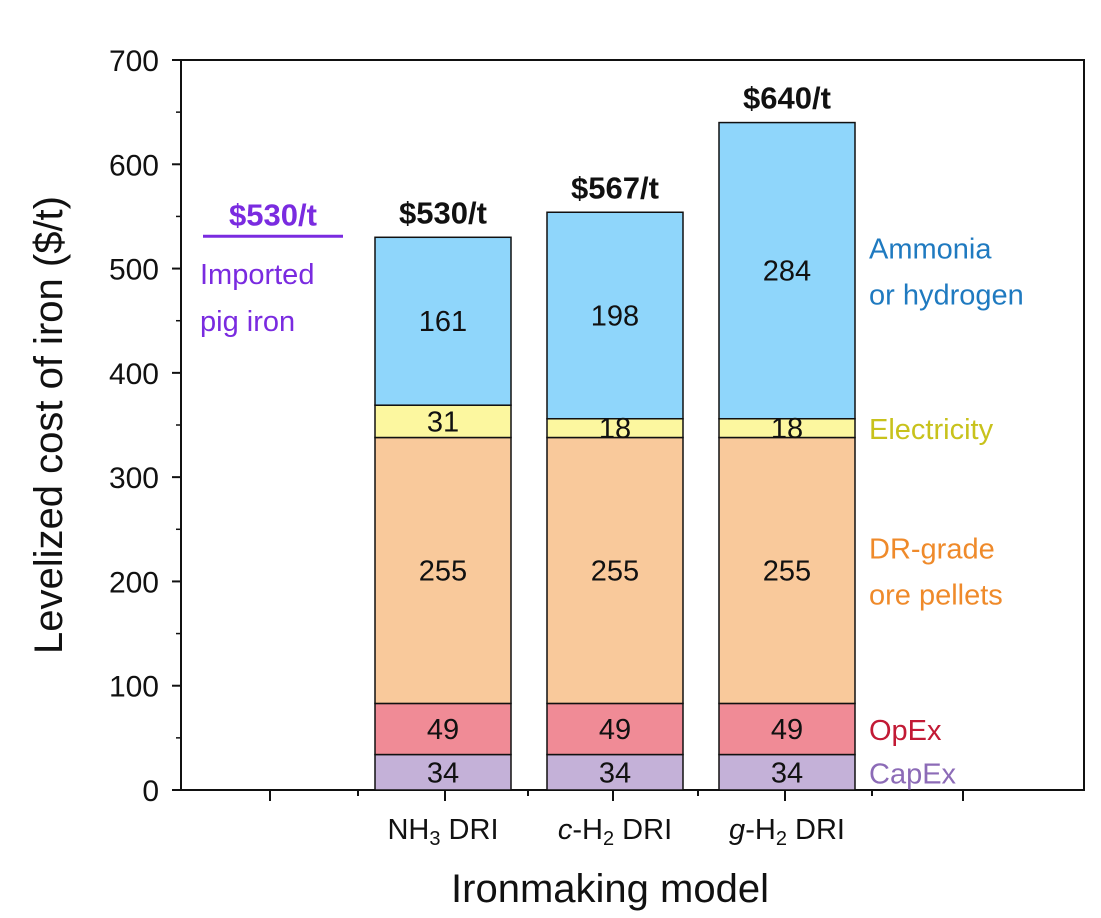 The height and width of the screenshot is (918, 1101). What do you see at coordinates (615, 156) in the screenshot?
I see `total-labels: $530/t $567/t $640/t` at bounding box center [615, 156].